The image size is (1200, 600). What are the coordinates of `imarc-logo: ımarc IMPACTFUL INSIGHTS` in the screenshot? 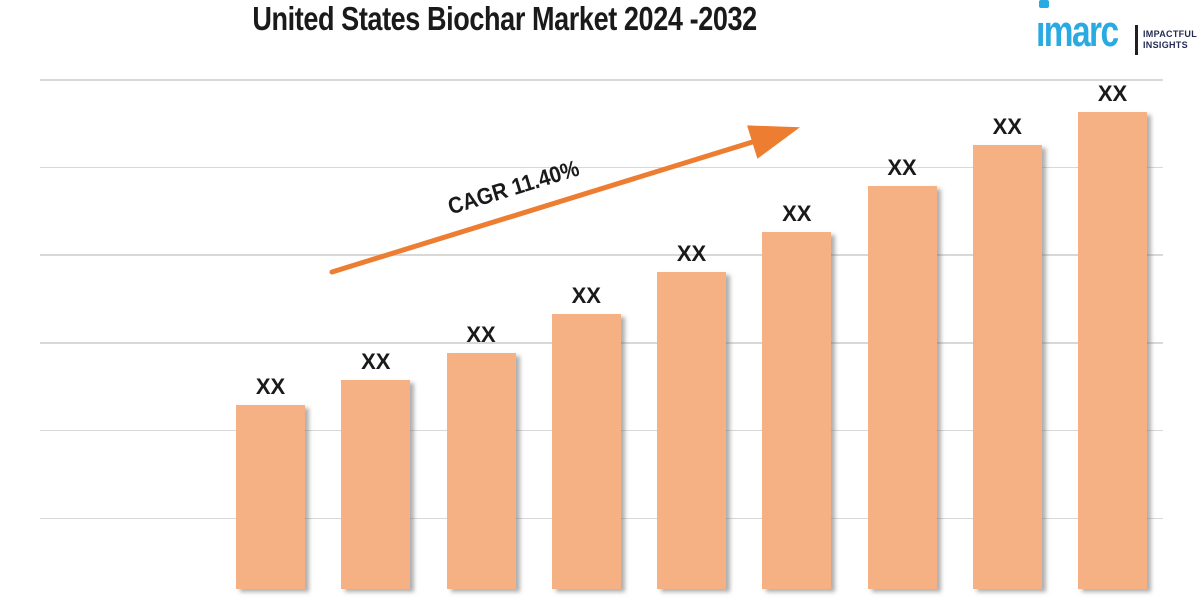 It's located at (1116, 30).